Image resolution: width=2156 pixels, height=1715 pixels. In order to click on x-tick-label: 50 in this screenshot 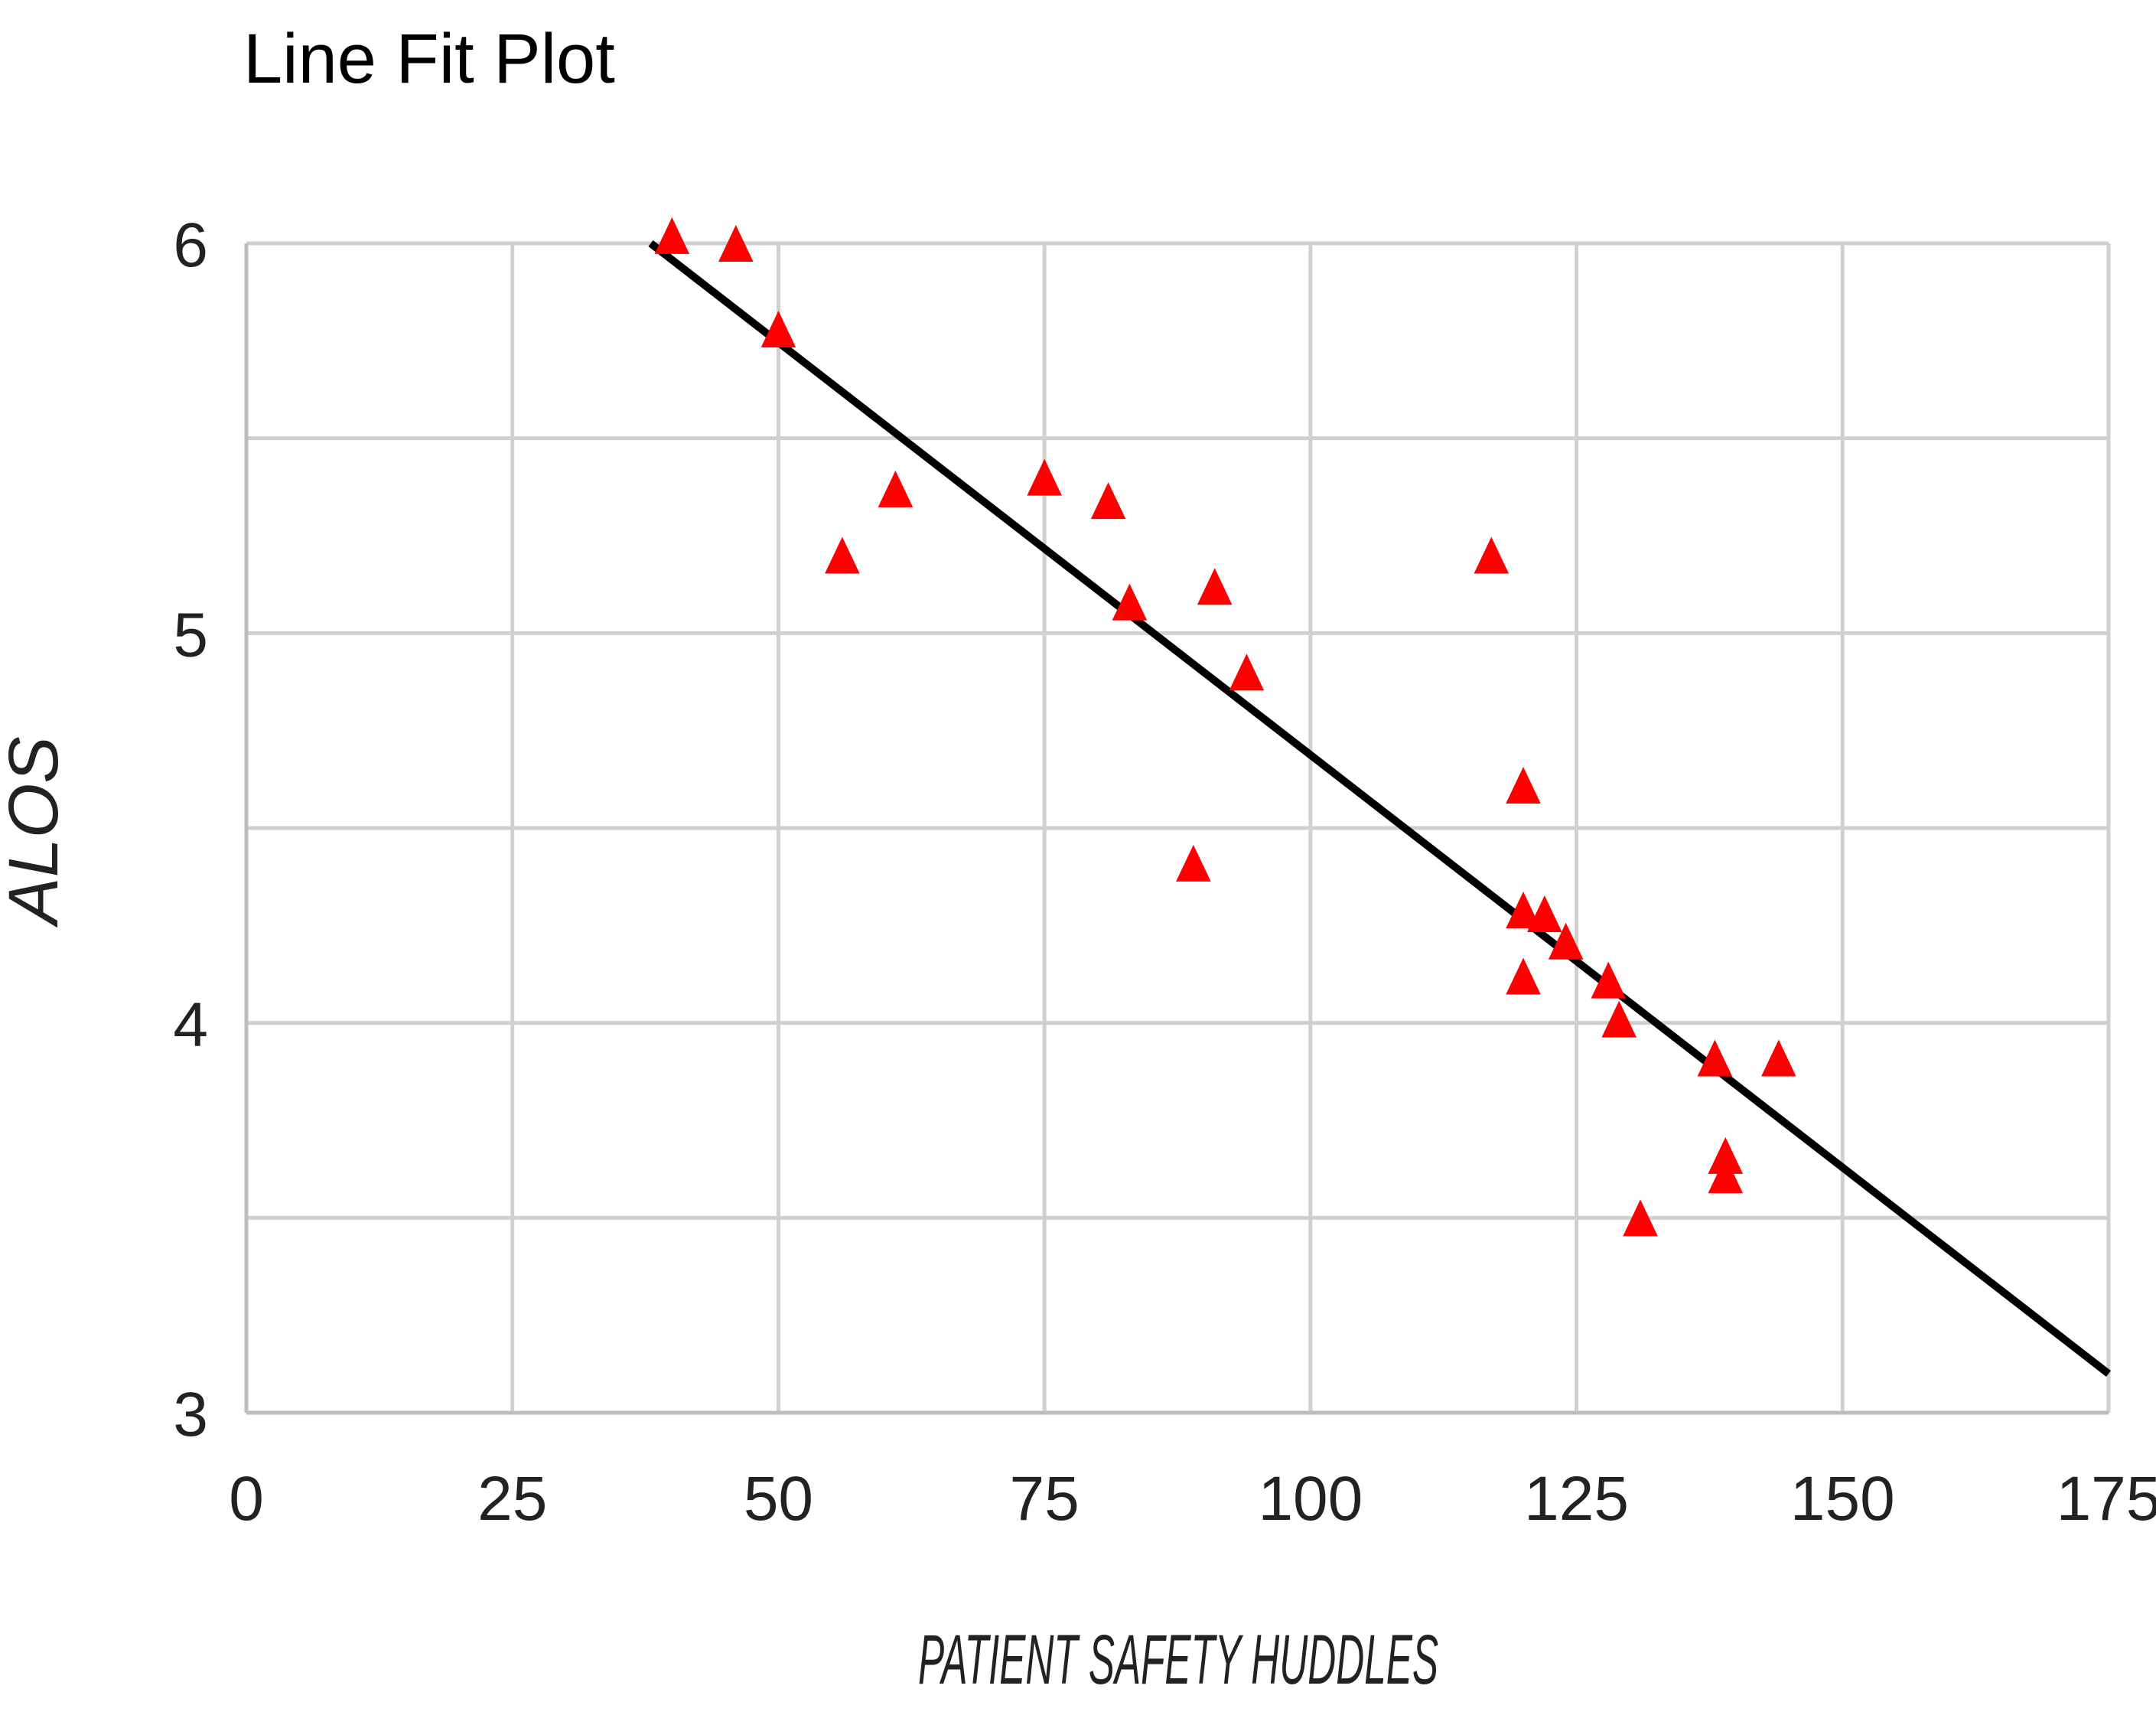, I will do `click(778, 1499)`.